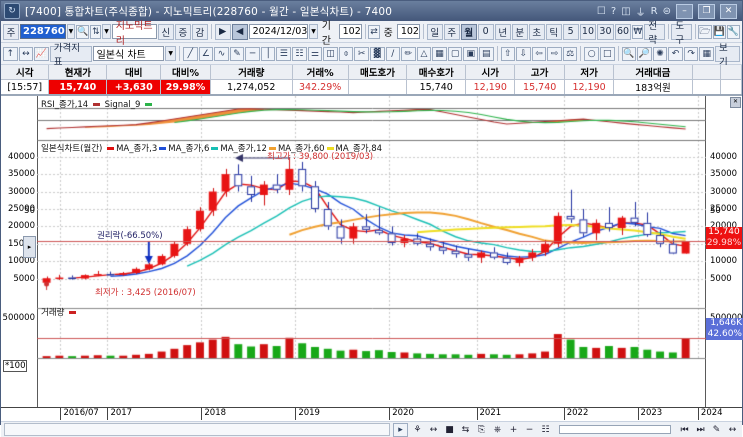 Image resolution: width=743 pixels, height=437 pixels. What do you see at coordinates (626, 11) in the screenshot?
I see `panel-icon: ◫` at bounding box center [626, 11].